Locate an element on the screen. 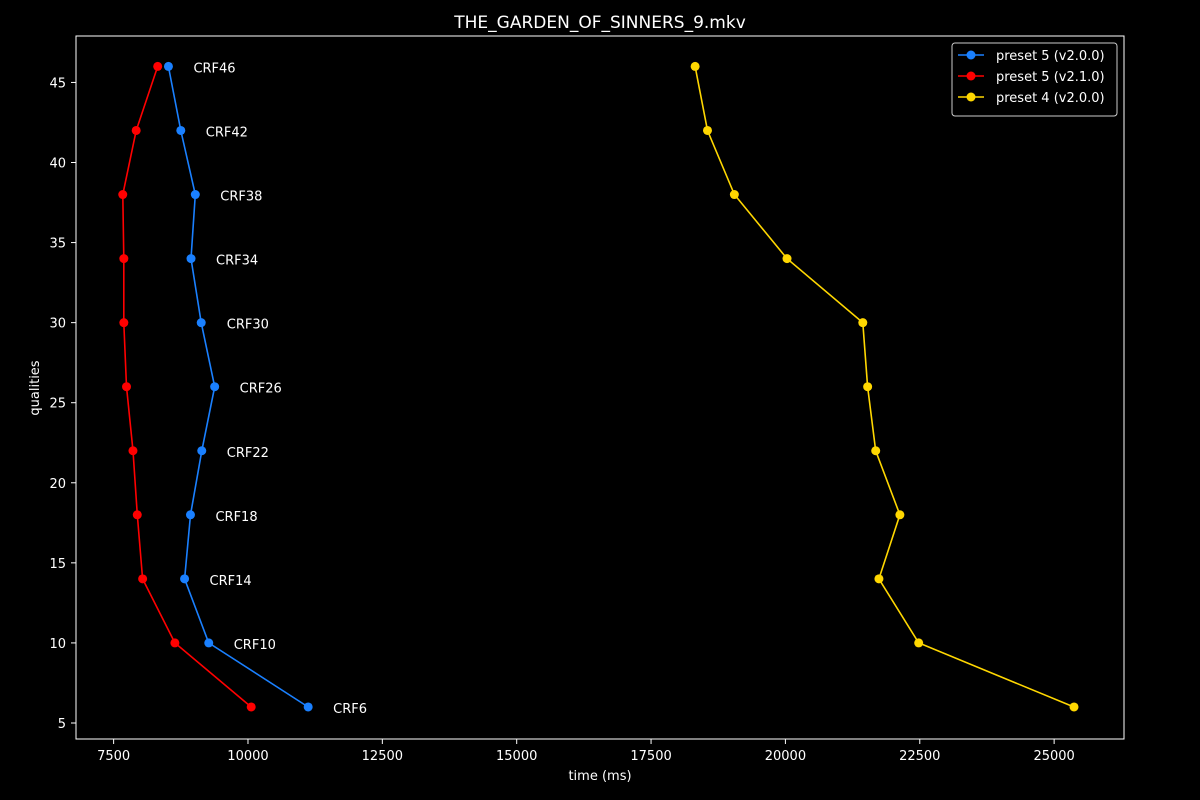 This screenshot has width=1200, height=800. y-tick-label: 35 is located at coordinates (57, 244).